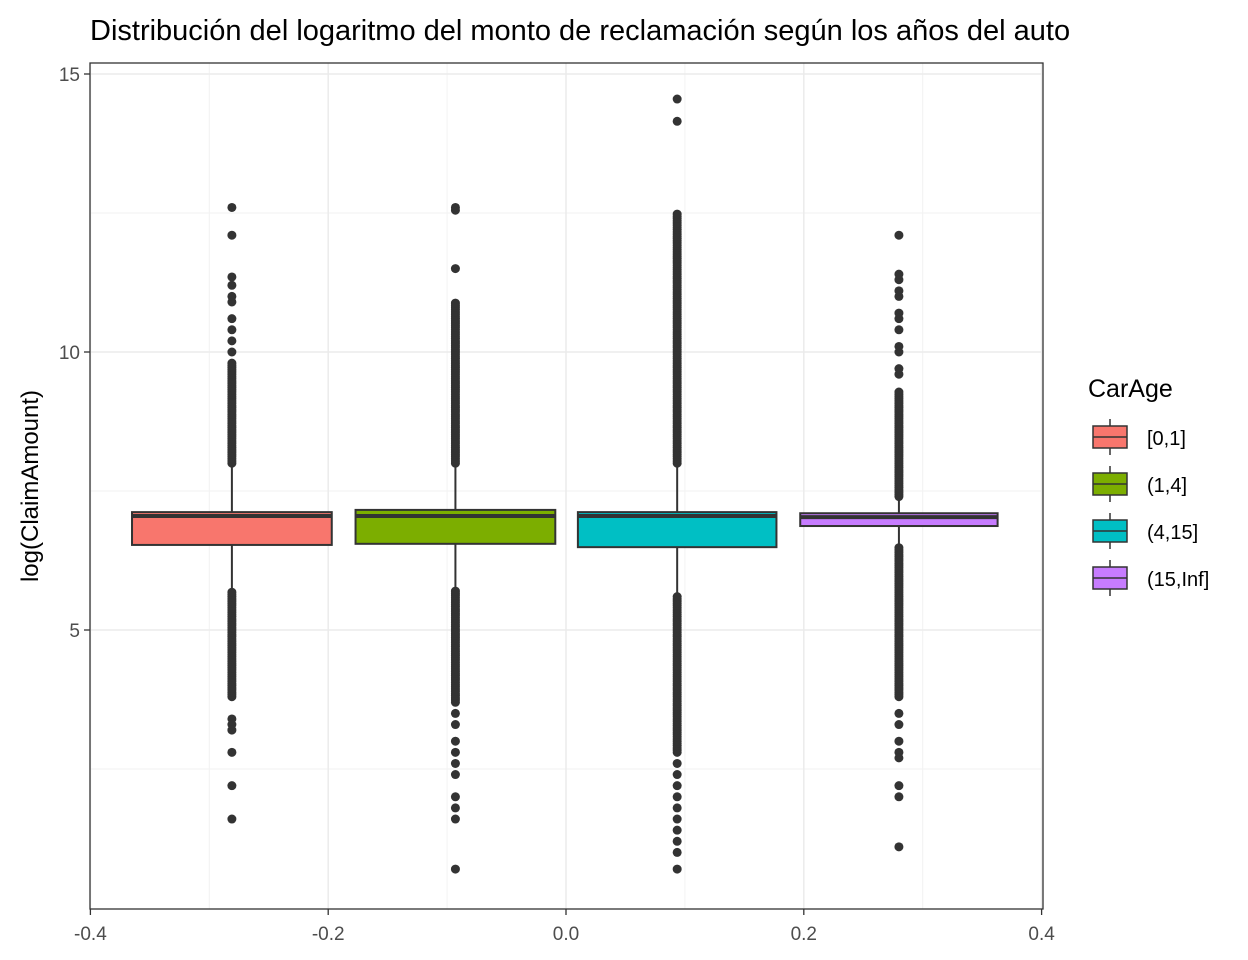  What do you see at coordinates (74, 631) in the screenshot?
I see `y-tick-label: 5` at bounding box center [74, 631].